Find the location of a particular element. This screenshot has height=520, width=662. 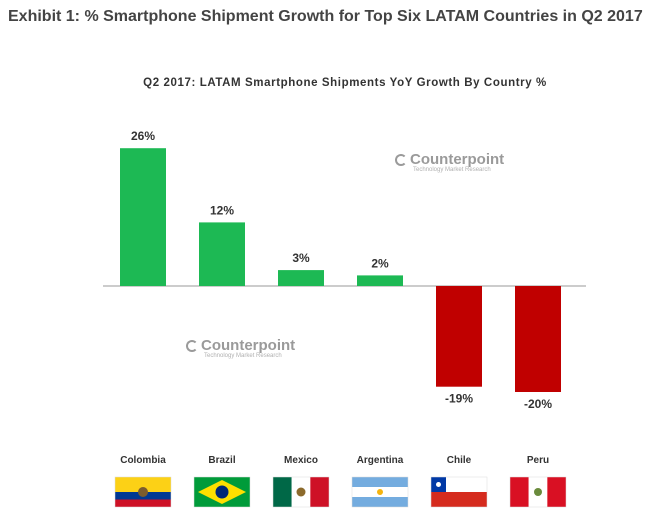

chile-flag-icon is located at coordinates (459, 492).